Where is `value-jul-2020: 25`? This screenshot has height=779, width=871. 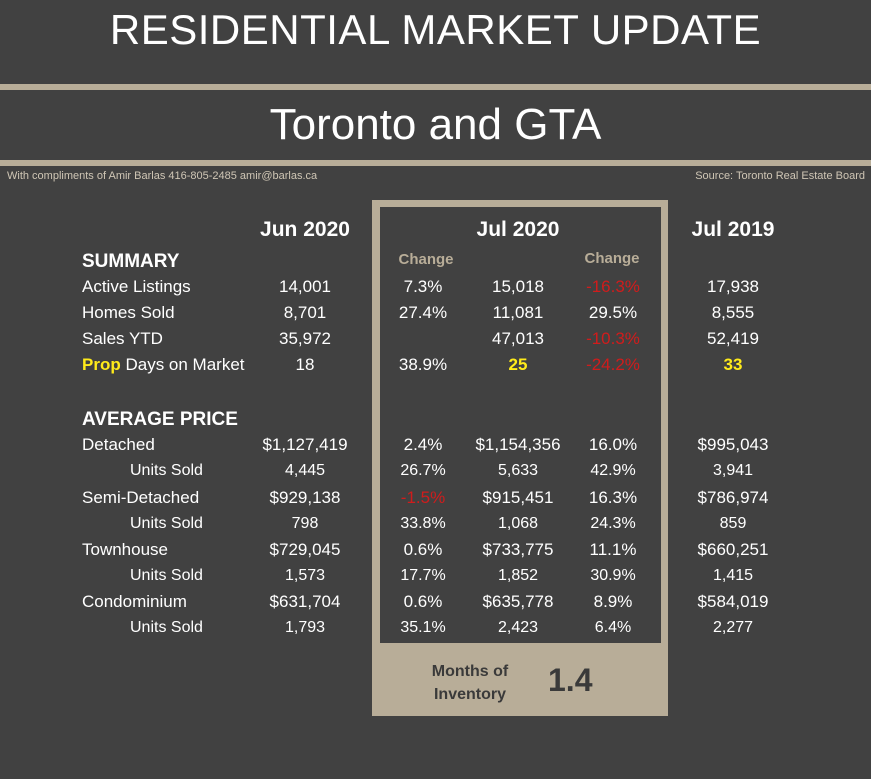
value-jul-2020: 25 is located at coordinates (518, 364).